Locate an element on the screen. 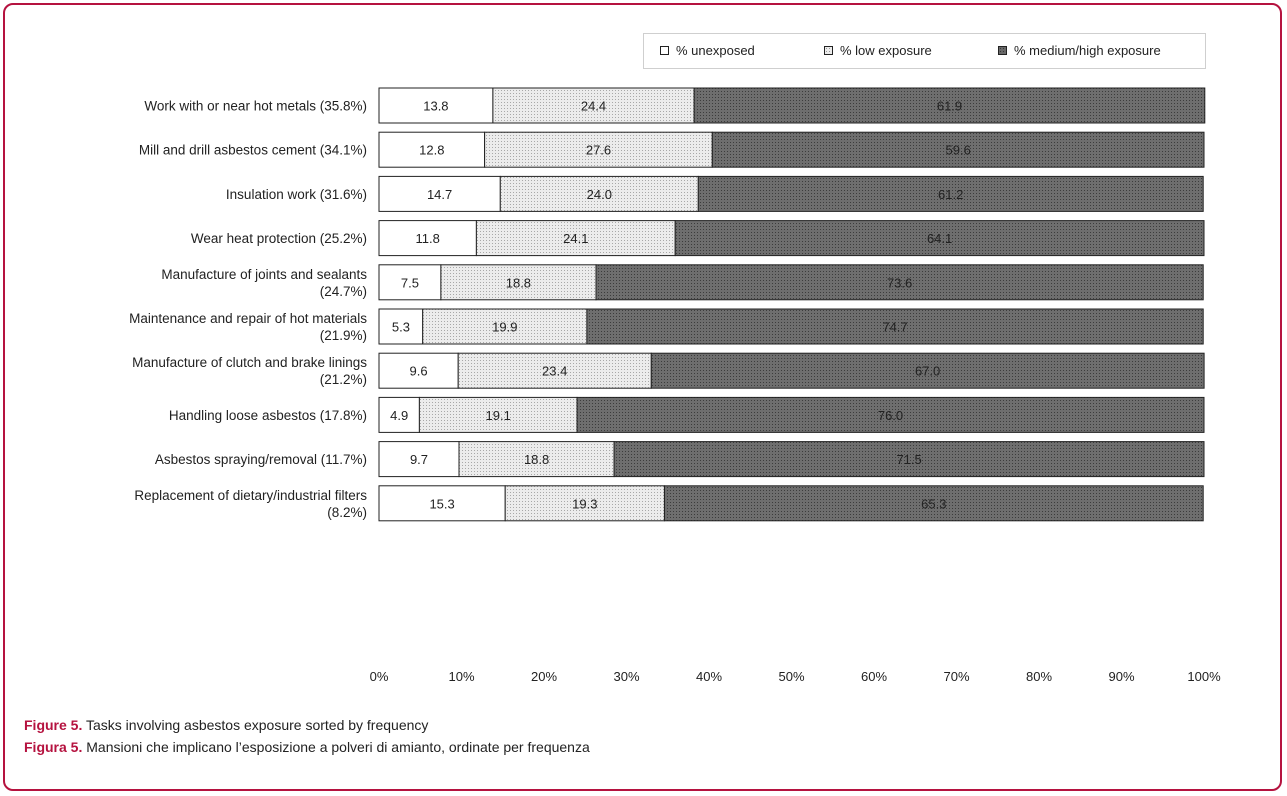 Image resolution: width=1287 pixels, height=796 pixels. data-label-unexposed: 7.5 is located at coordinates (410, 282).